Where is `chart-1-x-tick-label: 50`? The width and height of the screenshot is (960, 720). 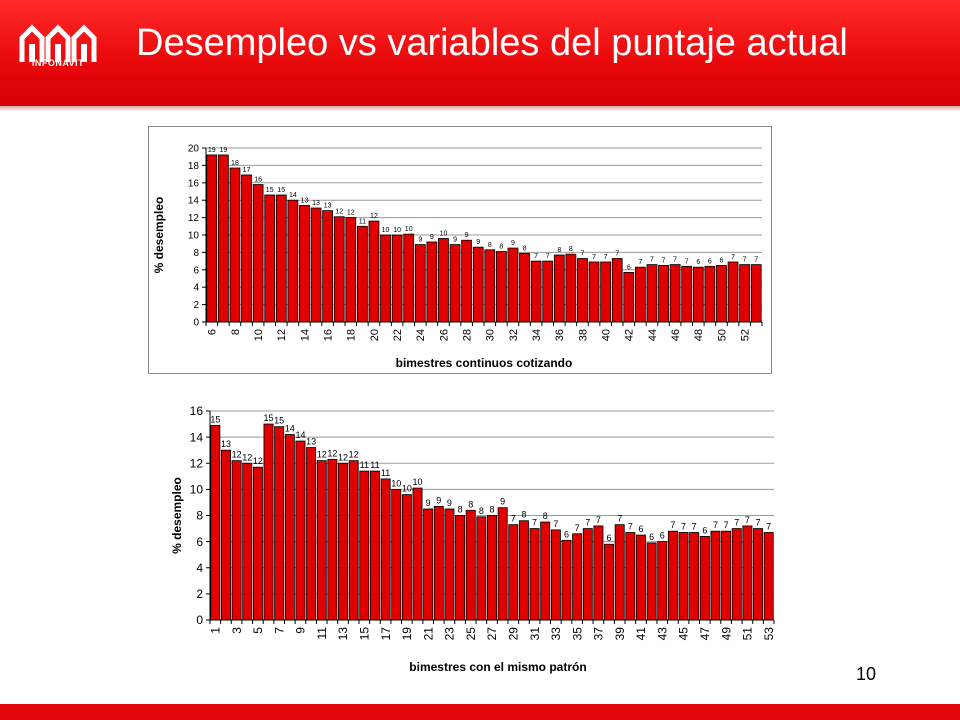
chart-1-x-tick-label: 50 is located at coordinates (722, 335).